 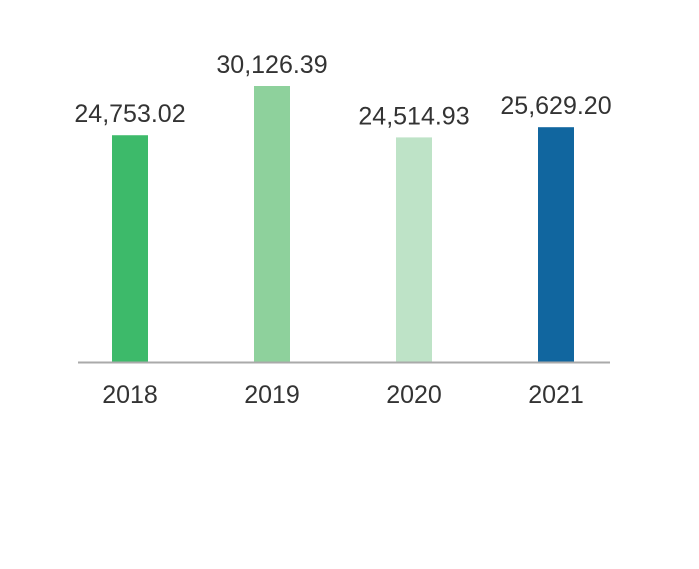 What do you see at coordinates (414, 395) in the screenshot?
I see `x-tick-label-2020: 2020` at bounding box center [414, 395].